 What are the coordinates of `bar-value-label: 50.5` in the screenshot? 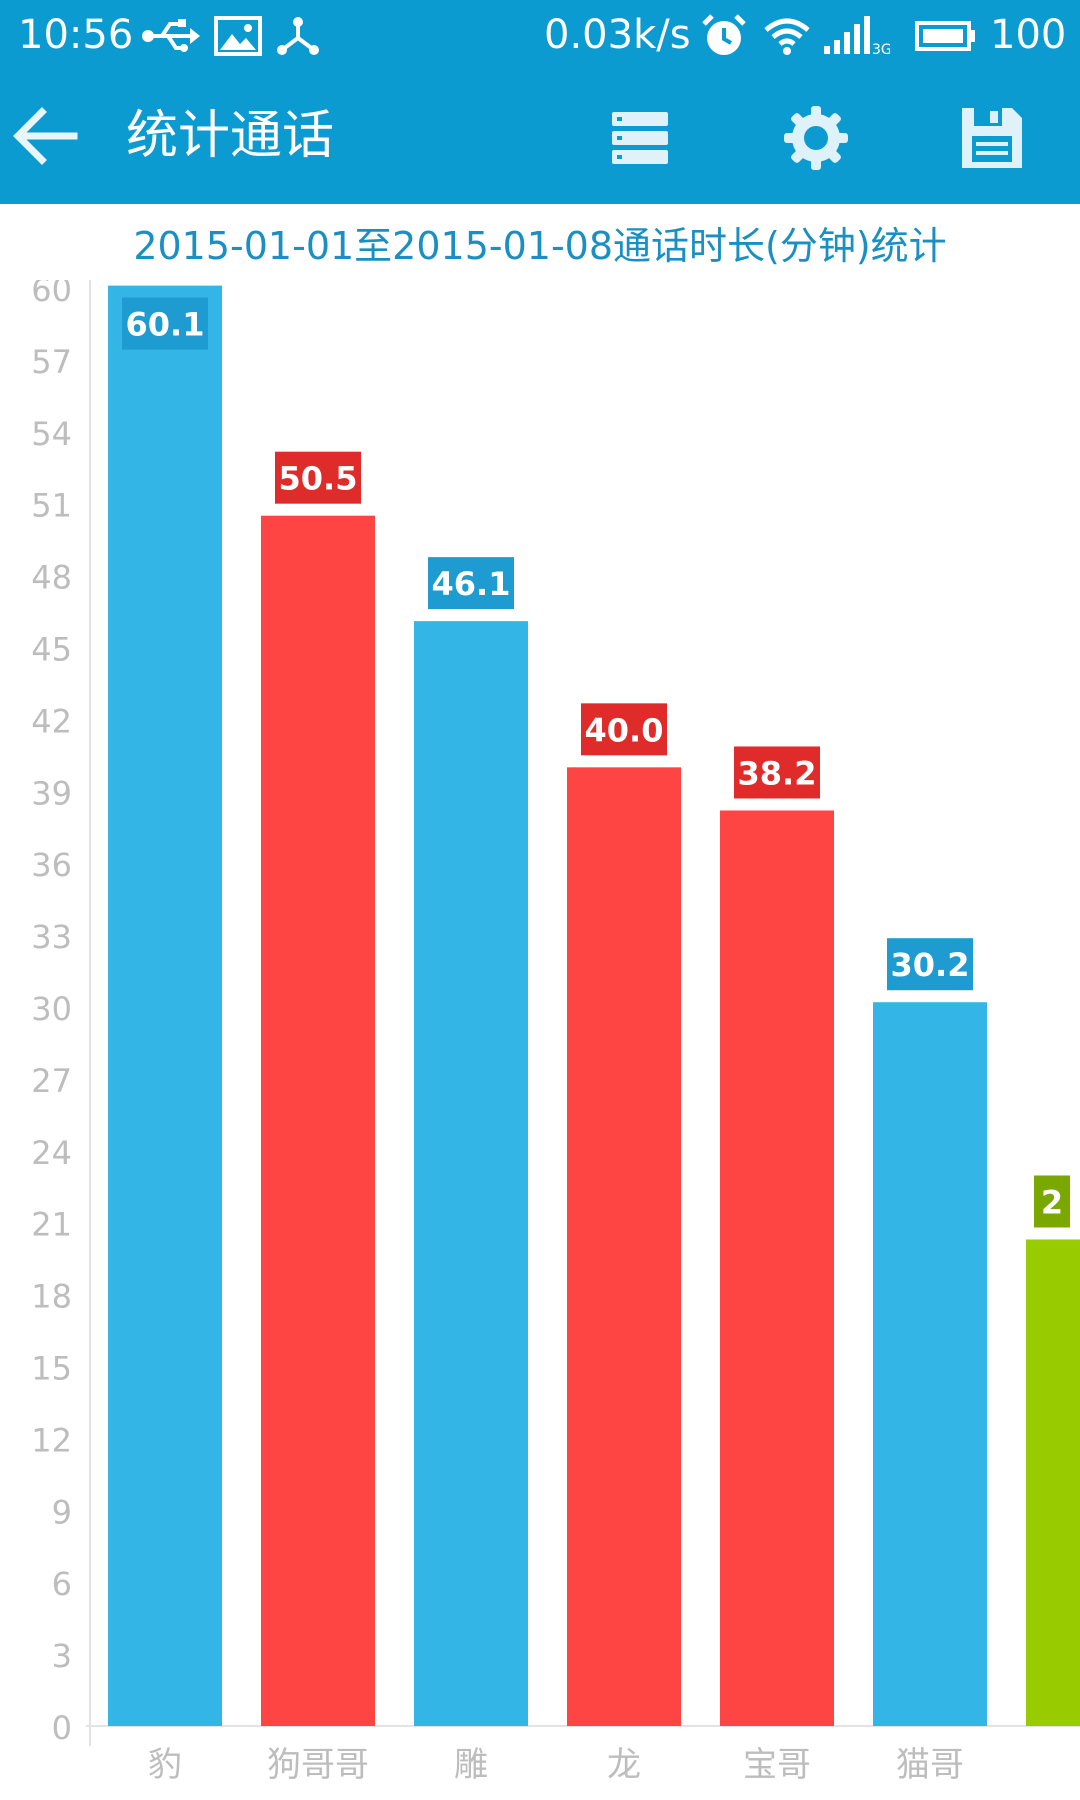 It's located at (318, 479).